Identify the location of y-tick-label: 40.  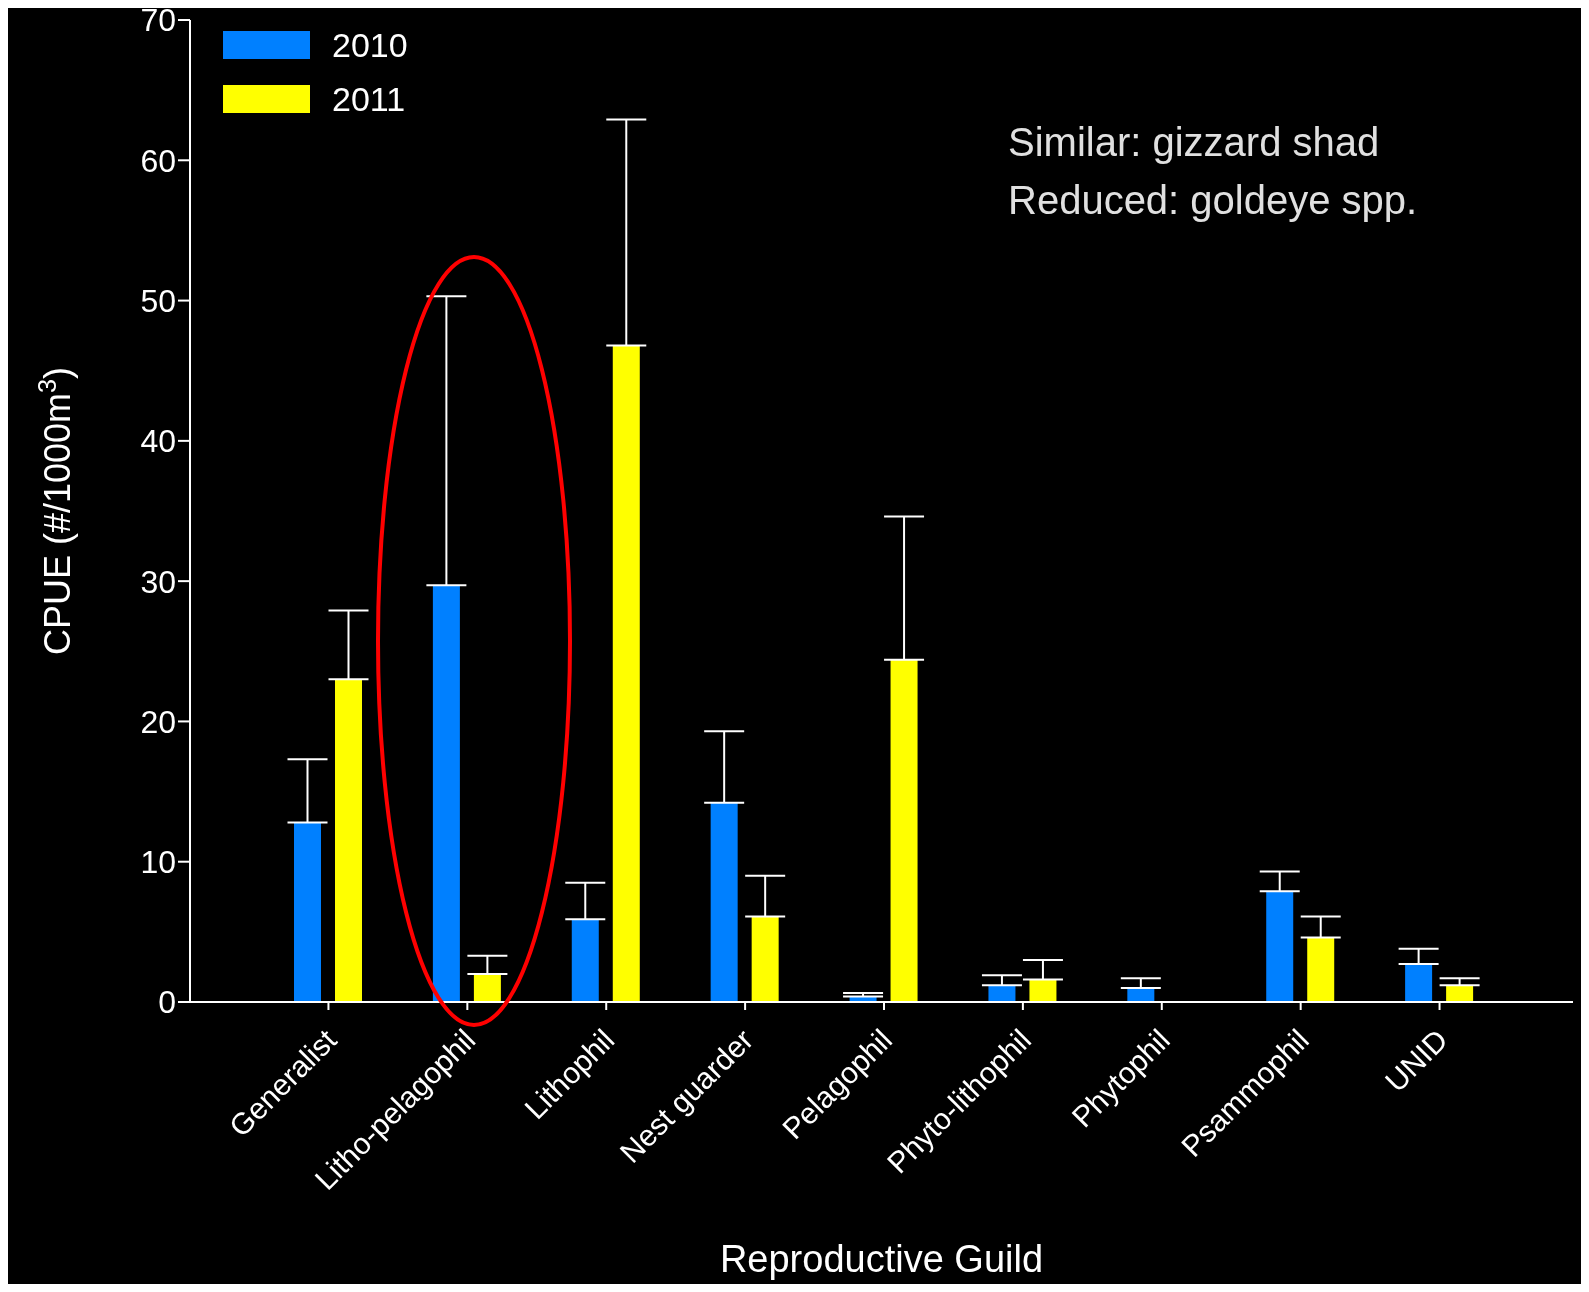
(158, 441).